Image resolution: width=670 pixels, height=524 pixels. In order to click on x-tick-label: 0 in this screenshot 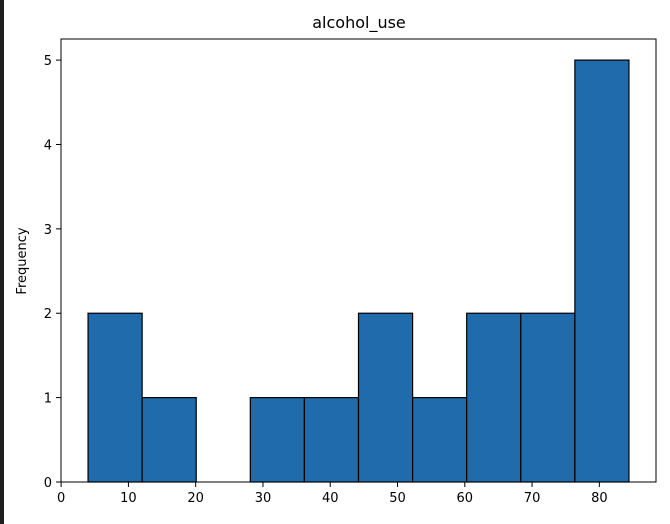, I will do `click(61, 498)`.